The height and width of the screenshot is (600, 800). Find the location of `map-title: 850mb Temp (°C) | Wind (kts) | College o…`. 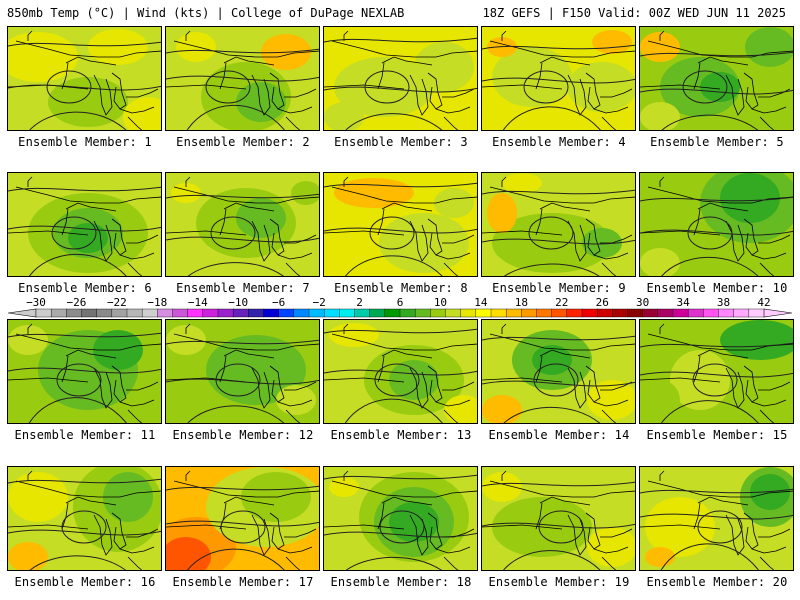

map-title: 850mb Temp (°C) | Wind (kts) | College o… is located at coordinates (206, 13).